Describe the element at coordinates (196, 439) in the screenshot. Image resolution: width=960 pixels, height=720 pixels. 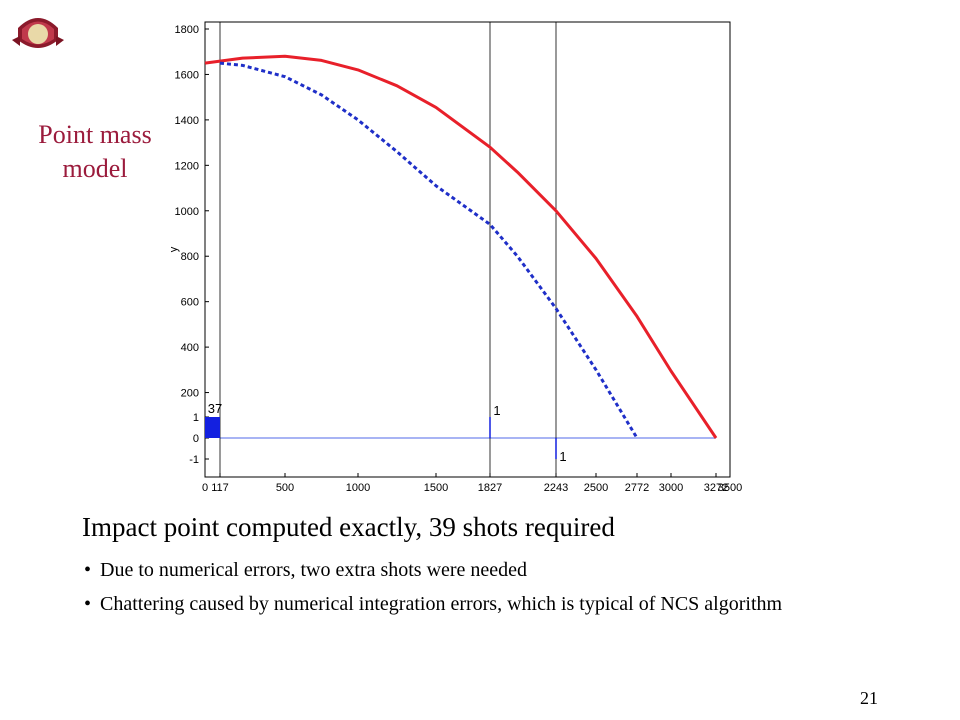
I see `y-tick-label: 0` at that location.